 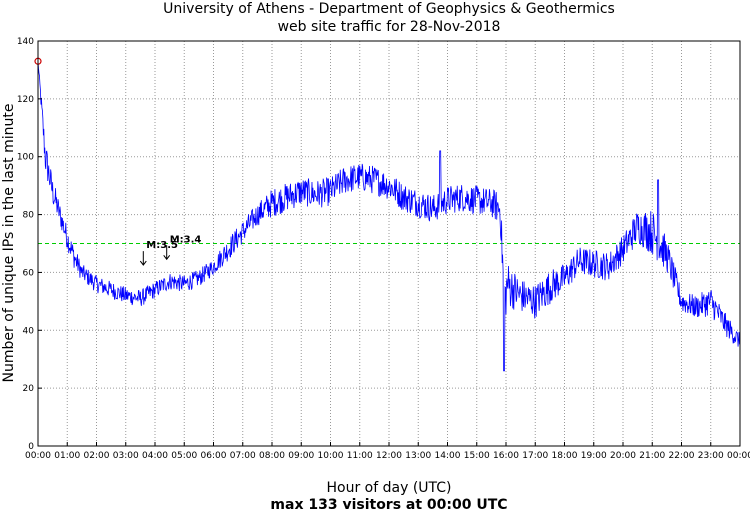 What do you see at coordinates (711, 456) in the screenshot?
I see `x-tick-label: 23:00` at bounding box center [711, 456].